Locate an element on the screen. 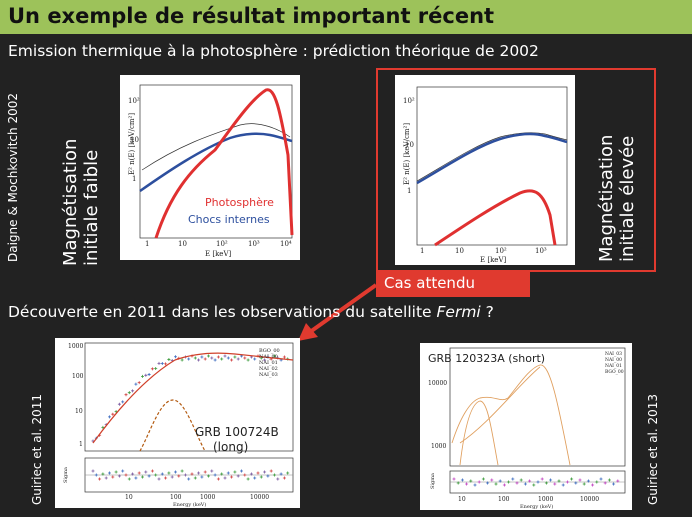 Image resolution: width=692 pixels, height=517 pixels. y-tick-label: 10 is located at coordinates (79, 411).